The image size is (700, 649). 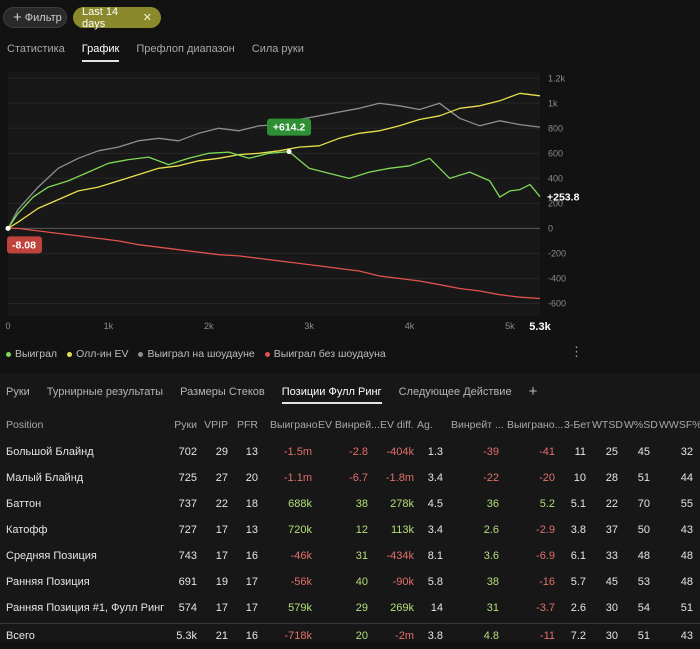 What do you see at coordinates (25, 425) in the screenshot?
I see `column-header-position: Position` at bounding box center [25, 425].